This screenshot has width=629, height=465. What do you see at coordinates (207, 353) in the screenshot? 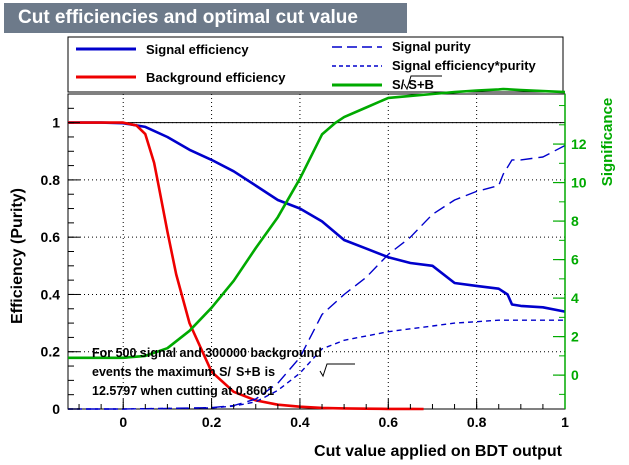
I see `annotation-line-1: For 500 signal and 300000 background` at bounding box center [207, 353].